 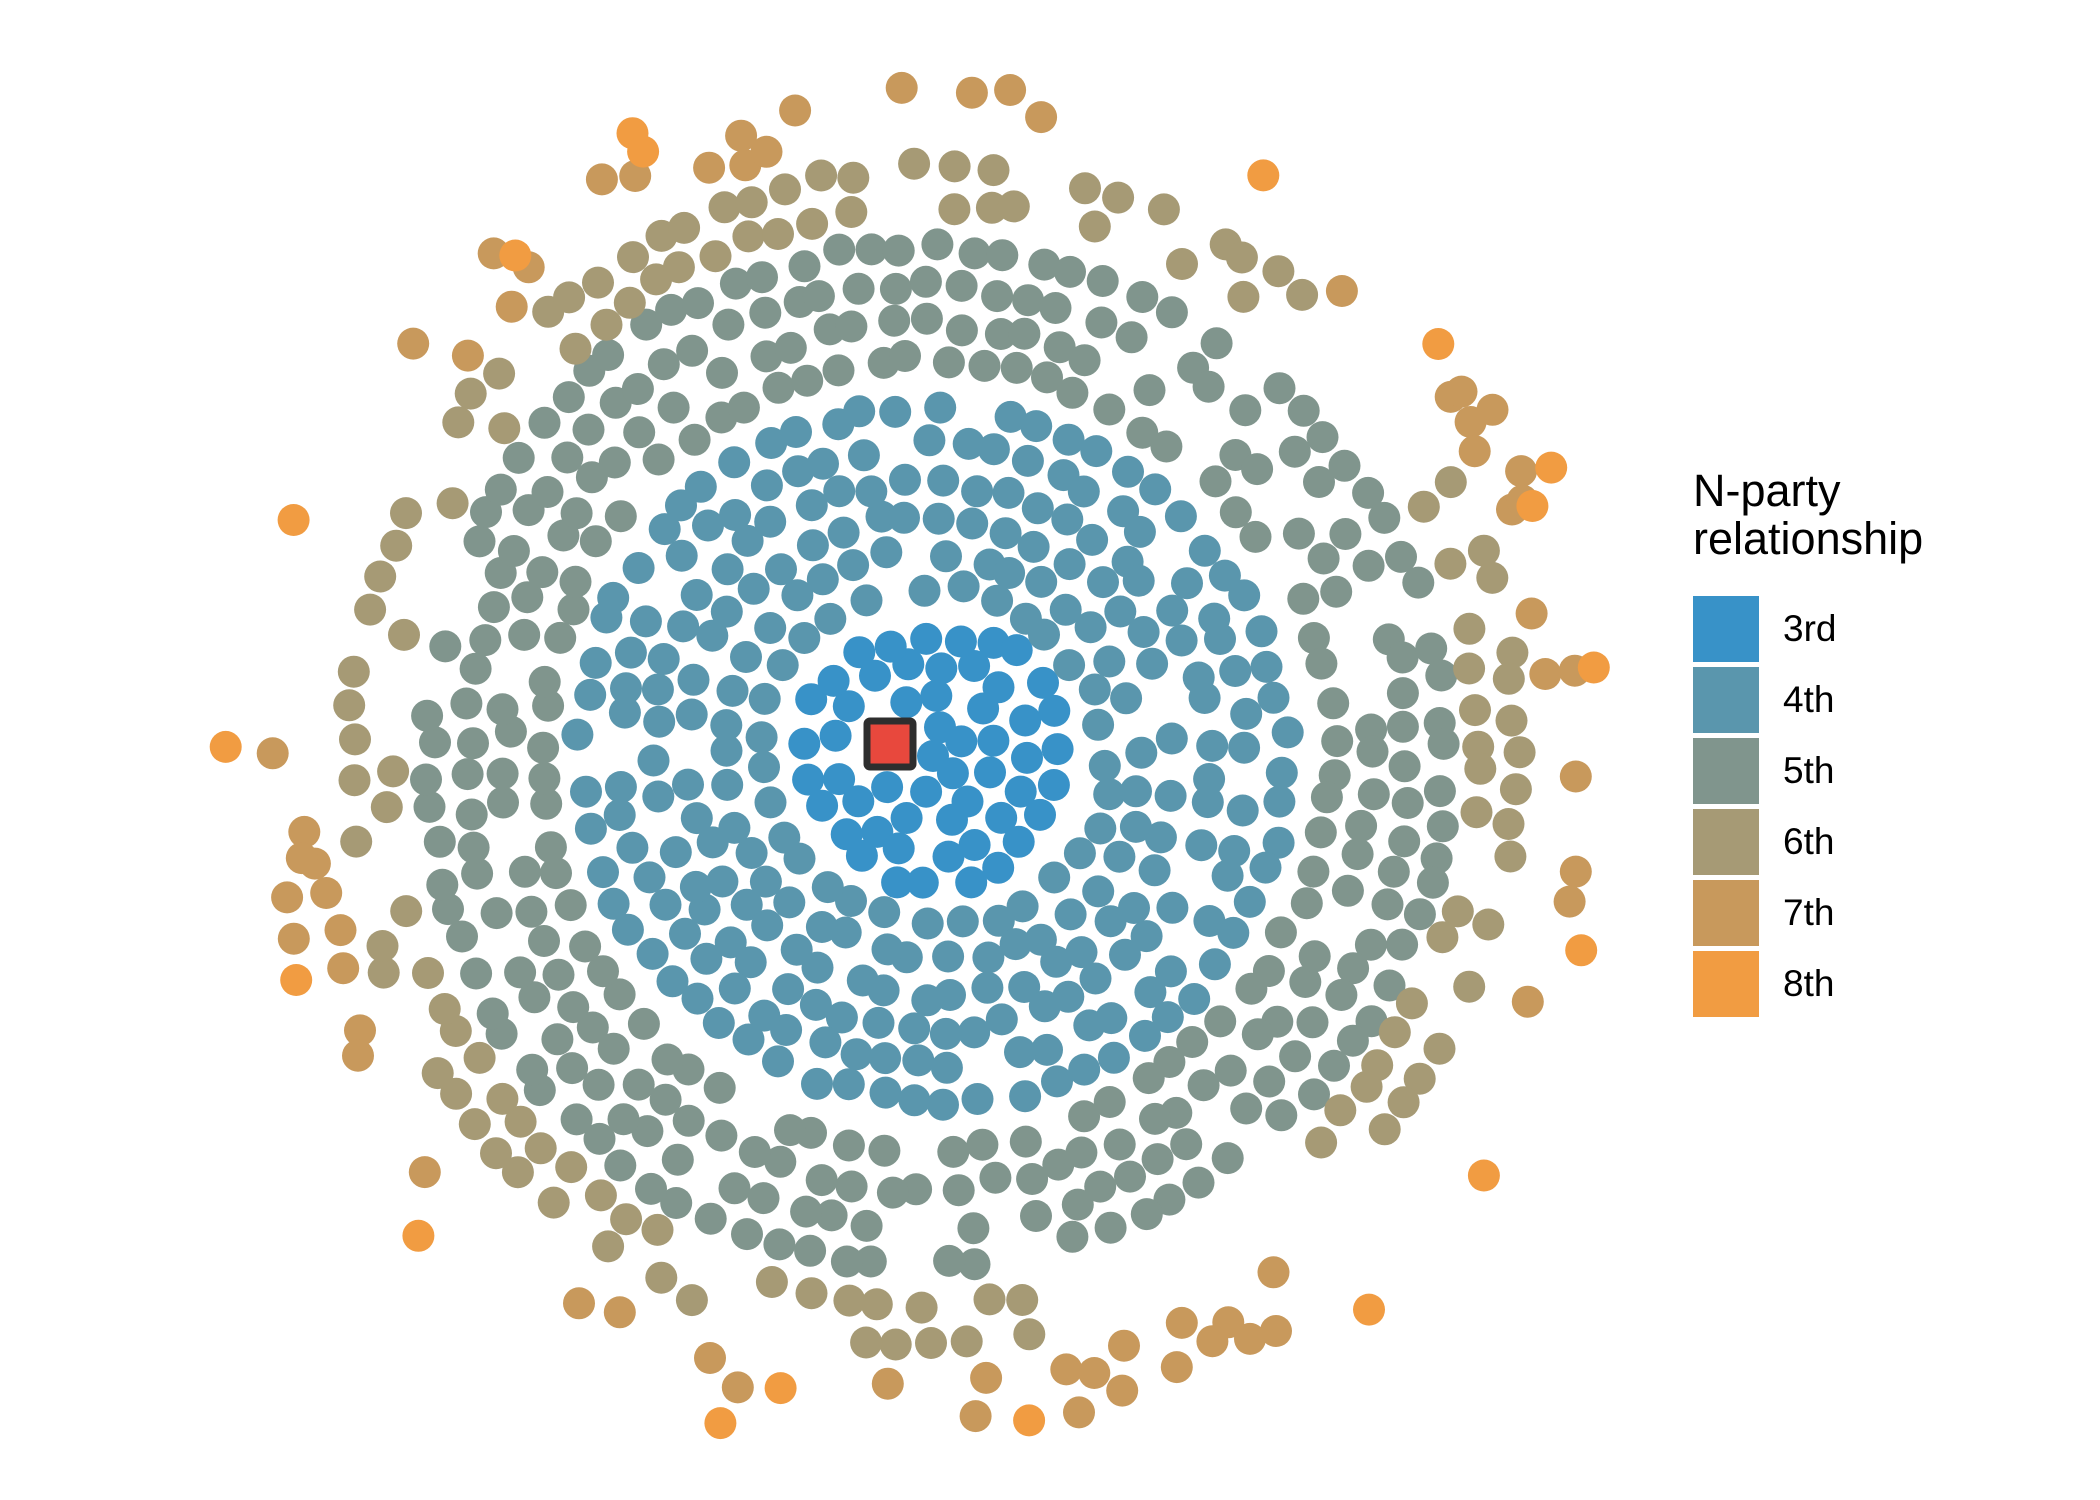 What do you see at coordinates (1726, 842) in the screenshot?
I see `legend-swatch-6th` at bounding box center [1726, 842].